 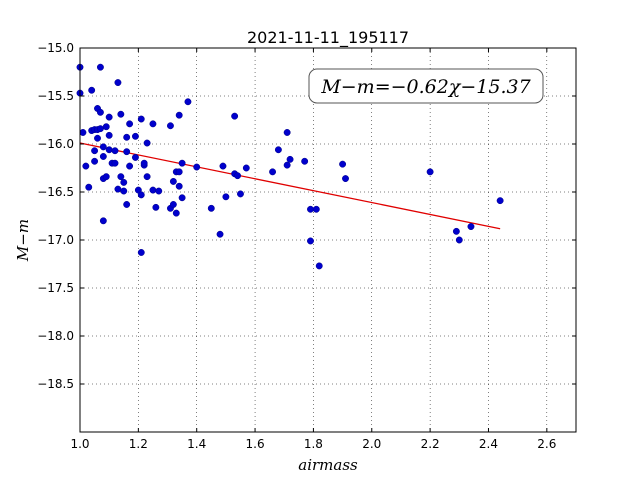 I want to click on x-axis-label: airmass, so click(x=328, y=465).